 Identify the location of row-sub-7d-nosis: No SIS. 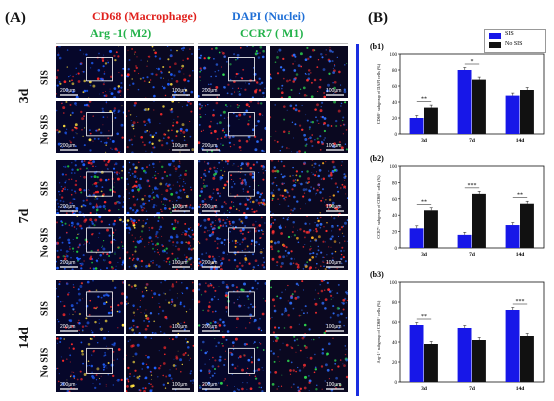
(45, 242).